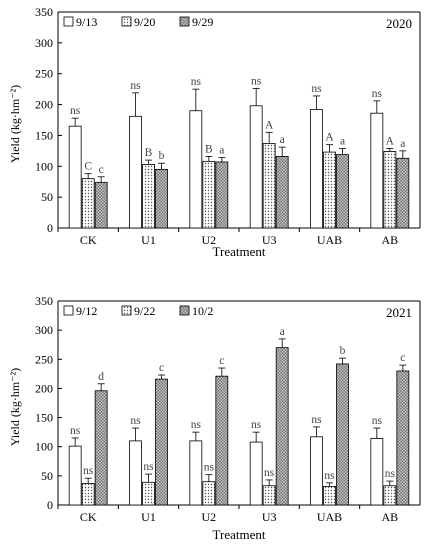 This screenshot has height=550, width=432. What do you see at coordinates (399, 23) in the screenshot?
I see `year-label: 2020` at bounding box center [399, 23].